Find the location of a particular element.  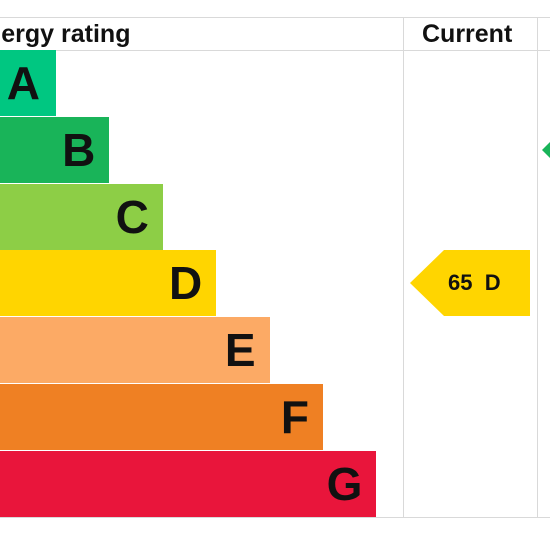

band-letter-f: F is located at coordinates (294, 417).